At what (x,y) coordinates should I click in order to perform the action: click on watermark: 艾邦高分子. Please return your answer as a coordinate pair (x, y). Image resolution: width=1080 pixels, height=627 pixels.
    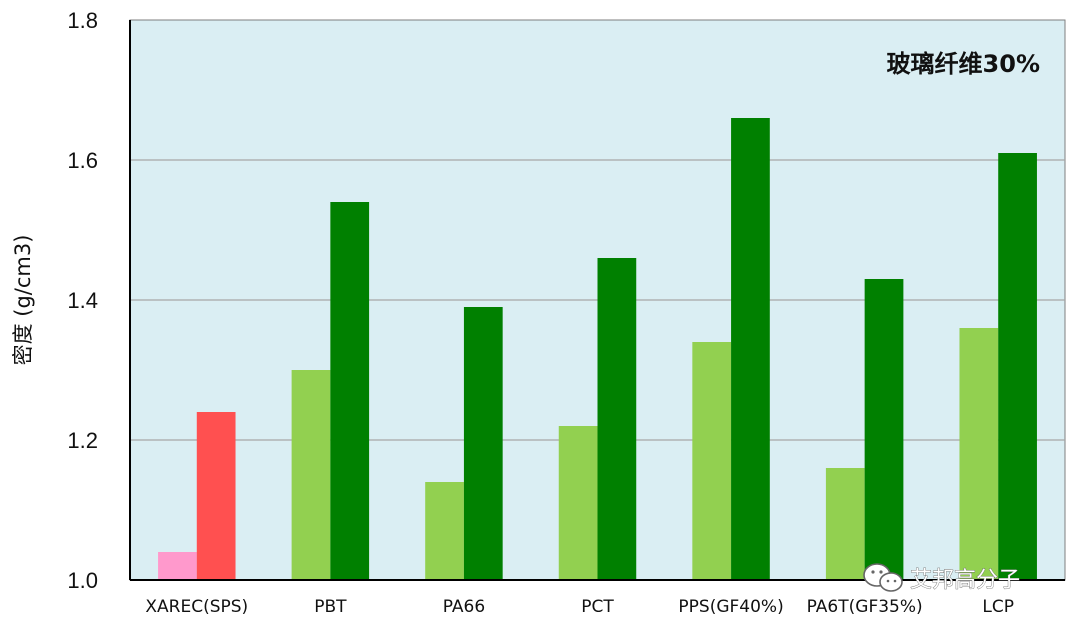
    Looking at the image, I should click on (941, 578).